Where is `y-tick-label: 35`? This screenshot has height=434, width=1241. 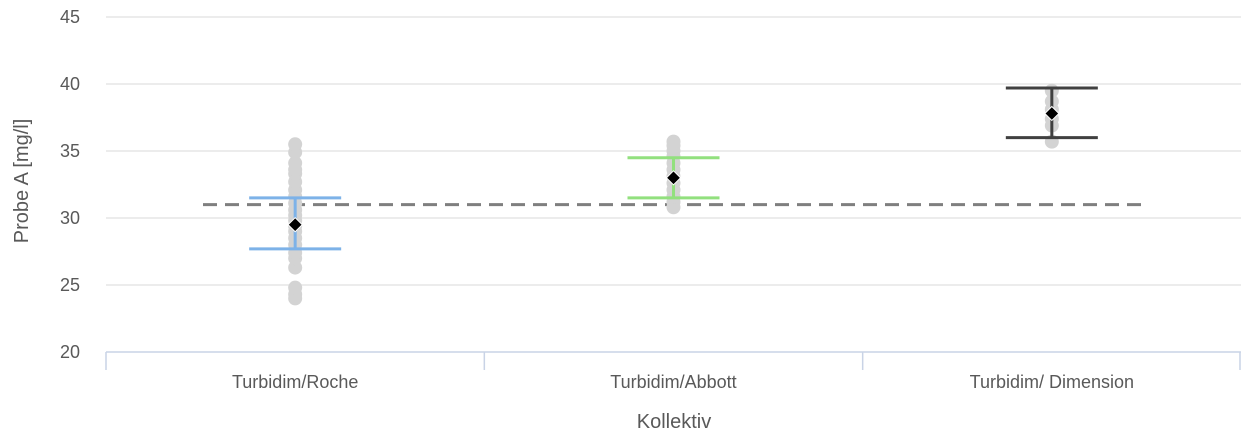
y-tick-label: 35 is located at coordinates (70, 151).